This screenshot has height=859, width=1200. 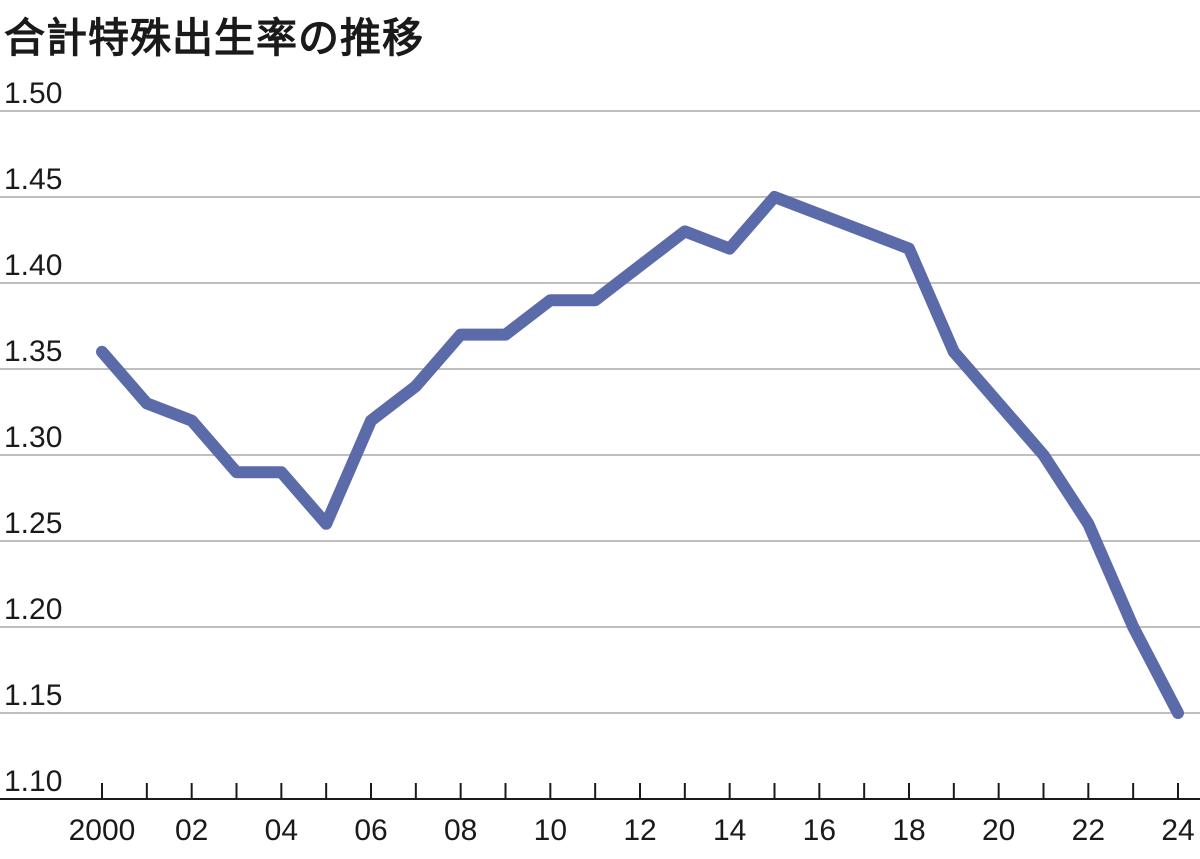 What do you see at coordinates (550, 830) in the screenshot?
I see `x-tick-label: 10` at bounding box center [550, 830].